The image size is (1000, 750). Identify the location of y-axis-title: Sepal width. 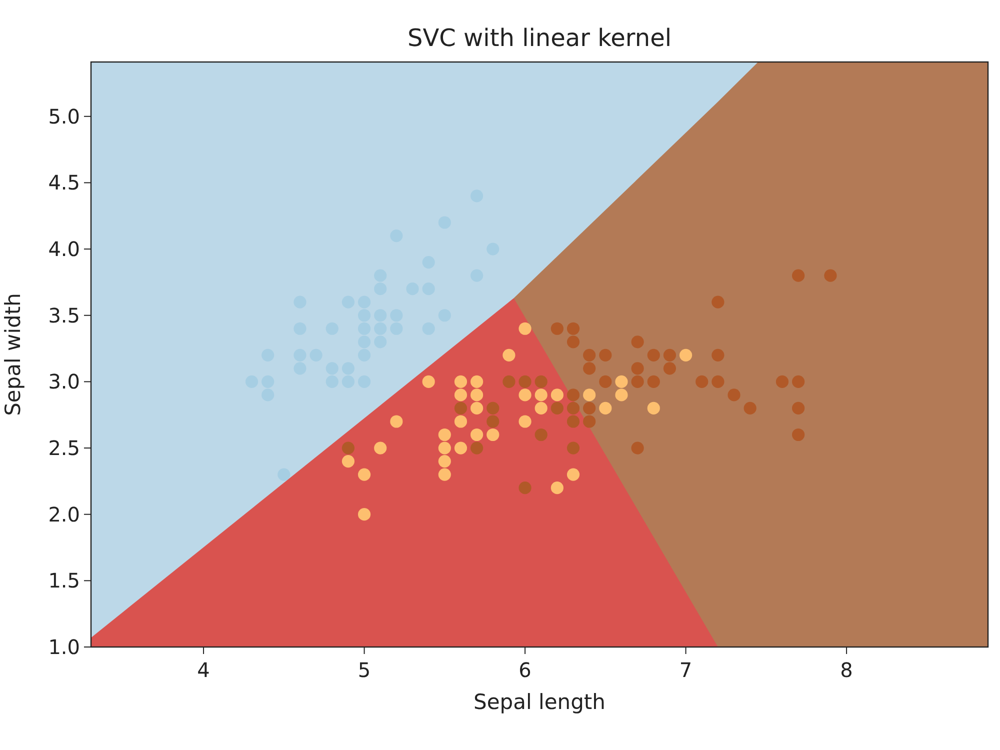
(13, 354).